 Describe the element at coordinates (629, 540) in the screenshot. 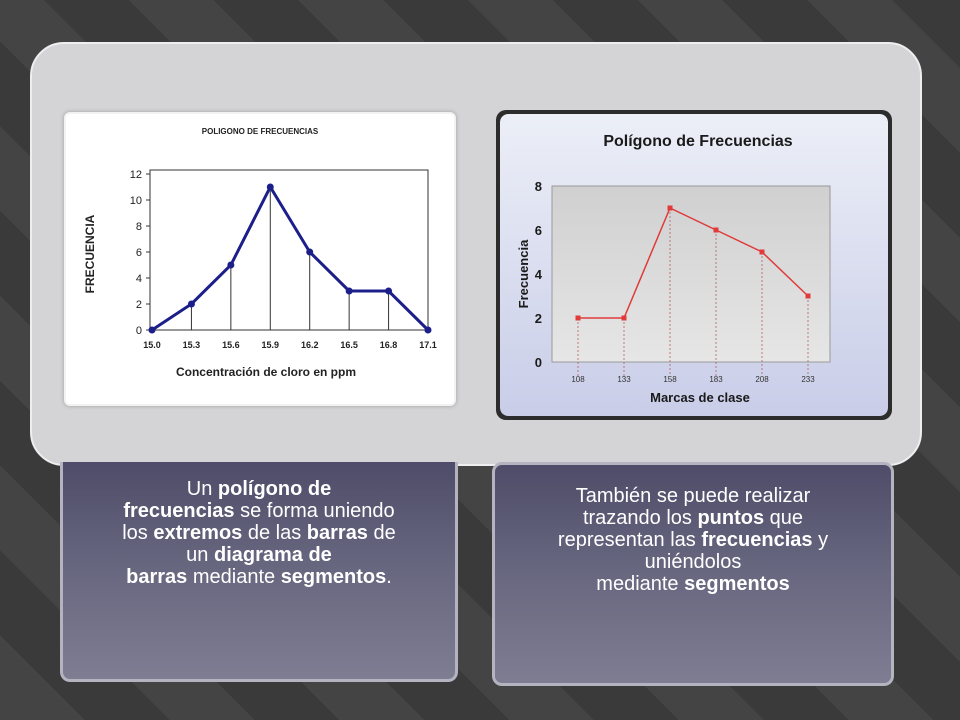

I see `card-text-segment: representan las` at that location.